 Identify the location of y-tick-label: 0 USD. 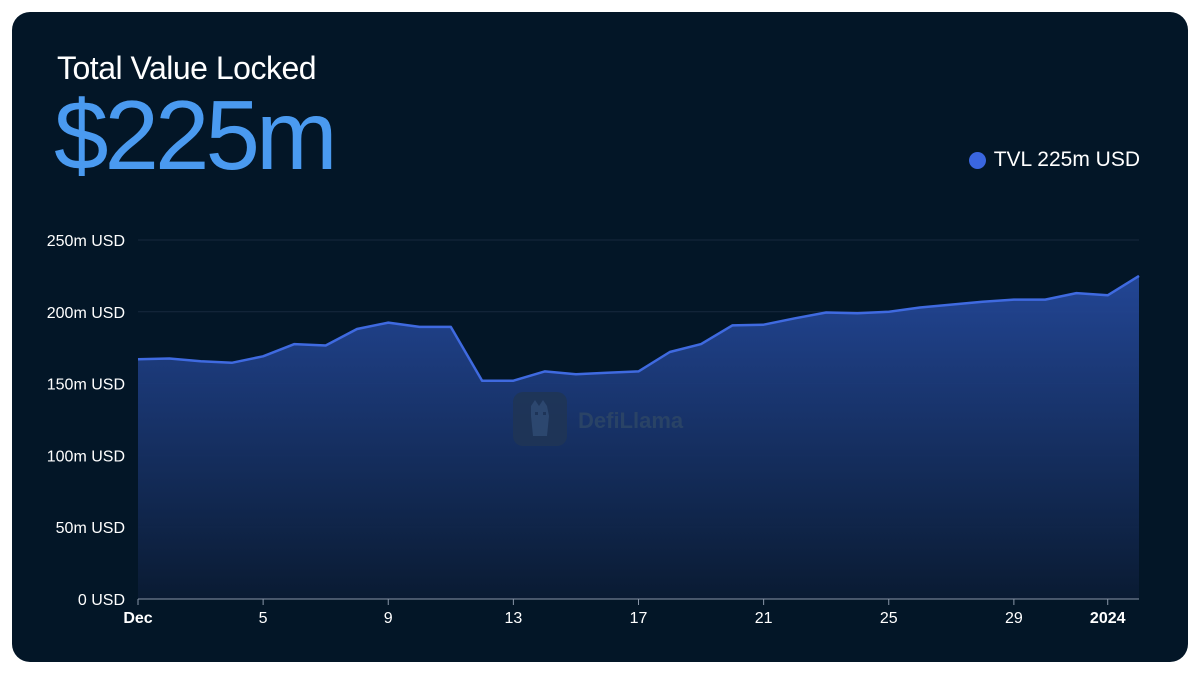
(101, 600).